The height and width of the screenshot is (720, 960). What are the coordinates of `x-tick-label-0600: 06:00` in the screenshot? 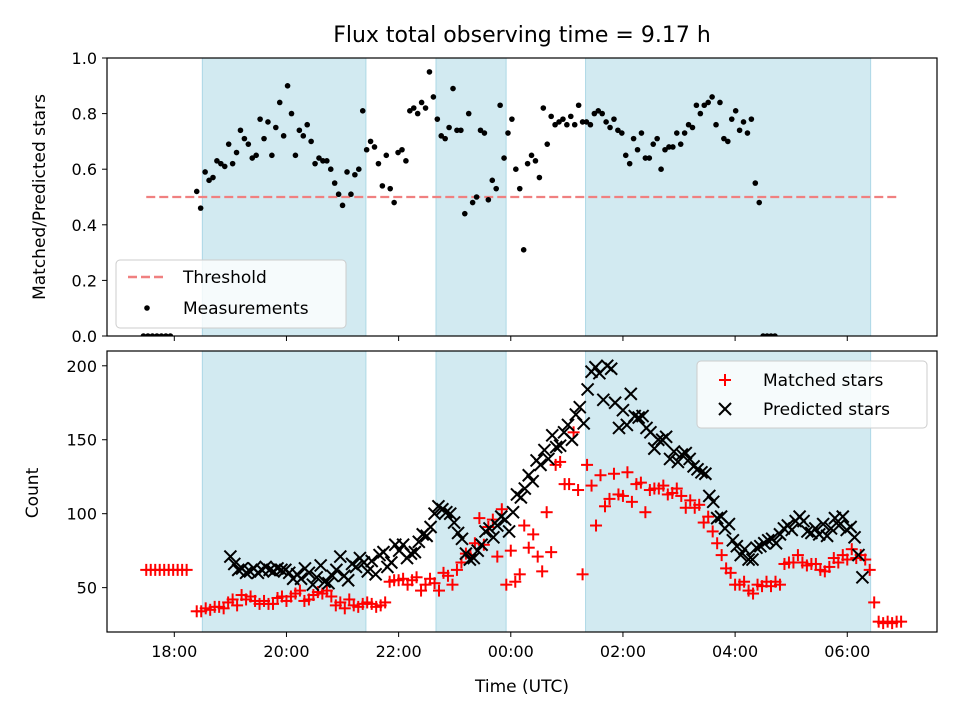 It's located at (847, 651).